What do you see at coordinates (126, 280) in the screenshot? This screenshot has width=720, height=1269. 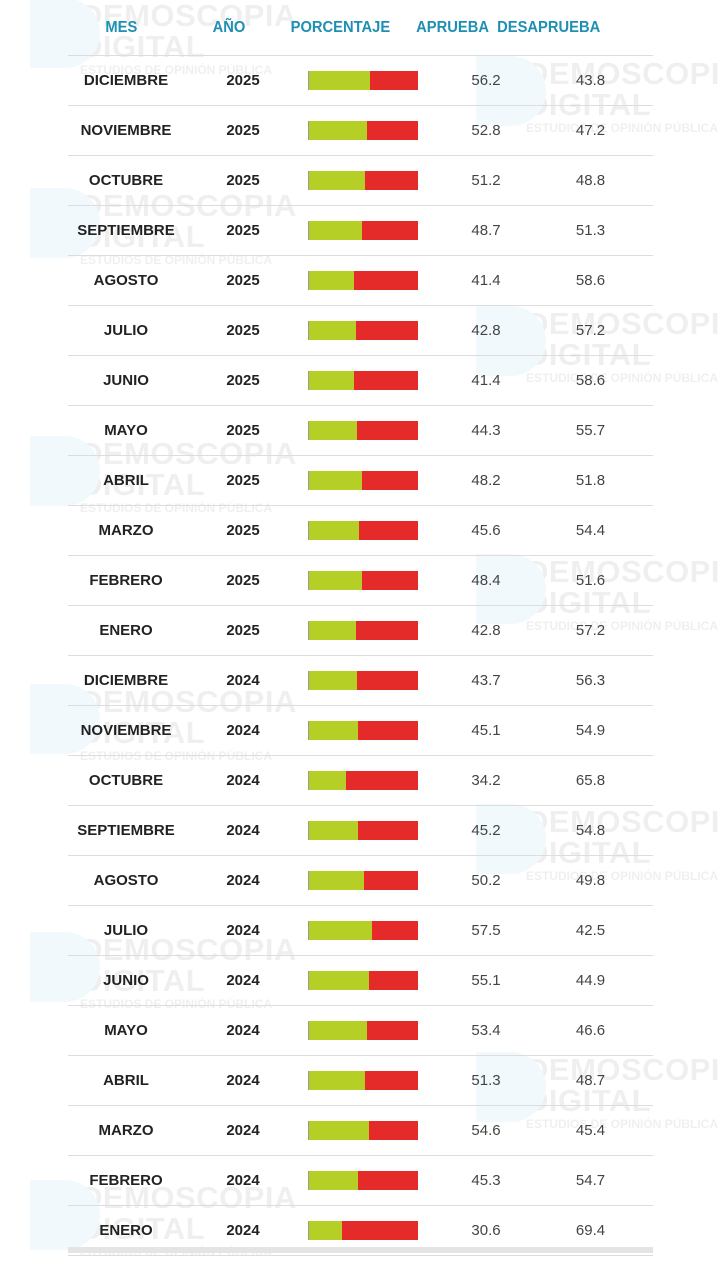 I see `cell-mes: AGOSTO` at bounding box center [126, 280].